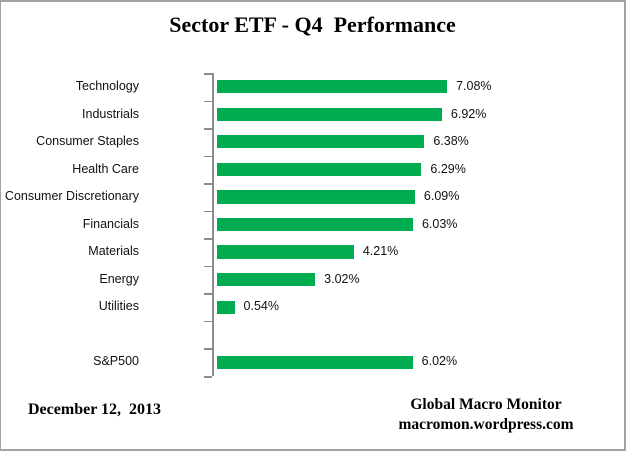 The height and width of the screenshot is (451, 626). Describe the element at coordinates (474, 86) in the screenshot. I see `value-label: 7.08%` at that location.